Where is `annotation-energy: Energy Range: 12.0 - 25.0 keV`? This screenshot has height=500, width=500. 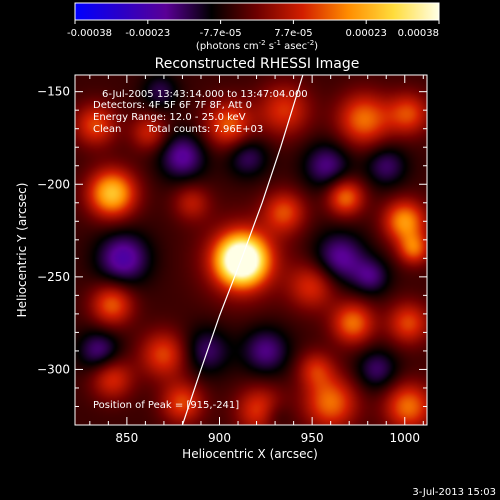 annotation-energy: Energy Range: 12.0 - 25.0 keV is located at coordinates (169, 117).